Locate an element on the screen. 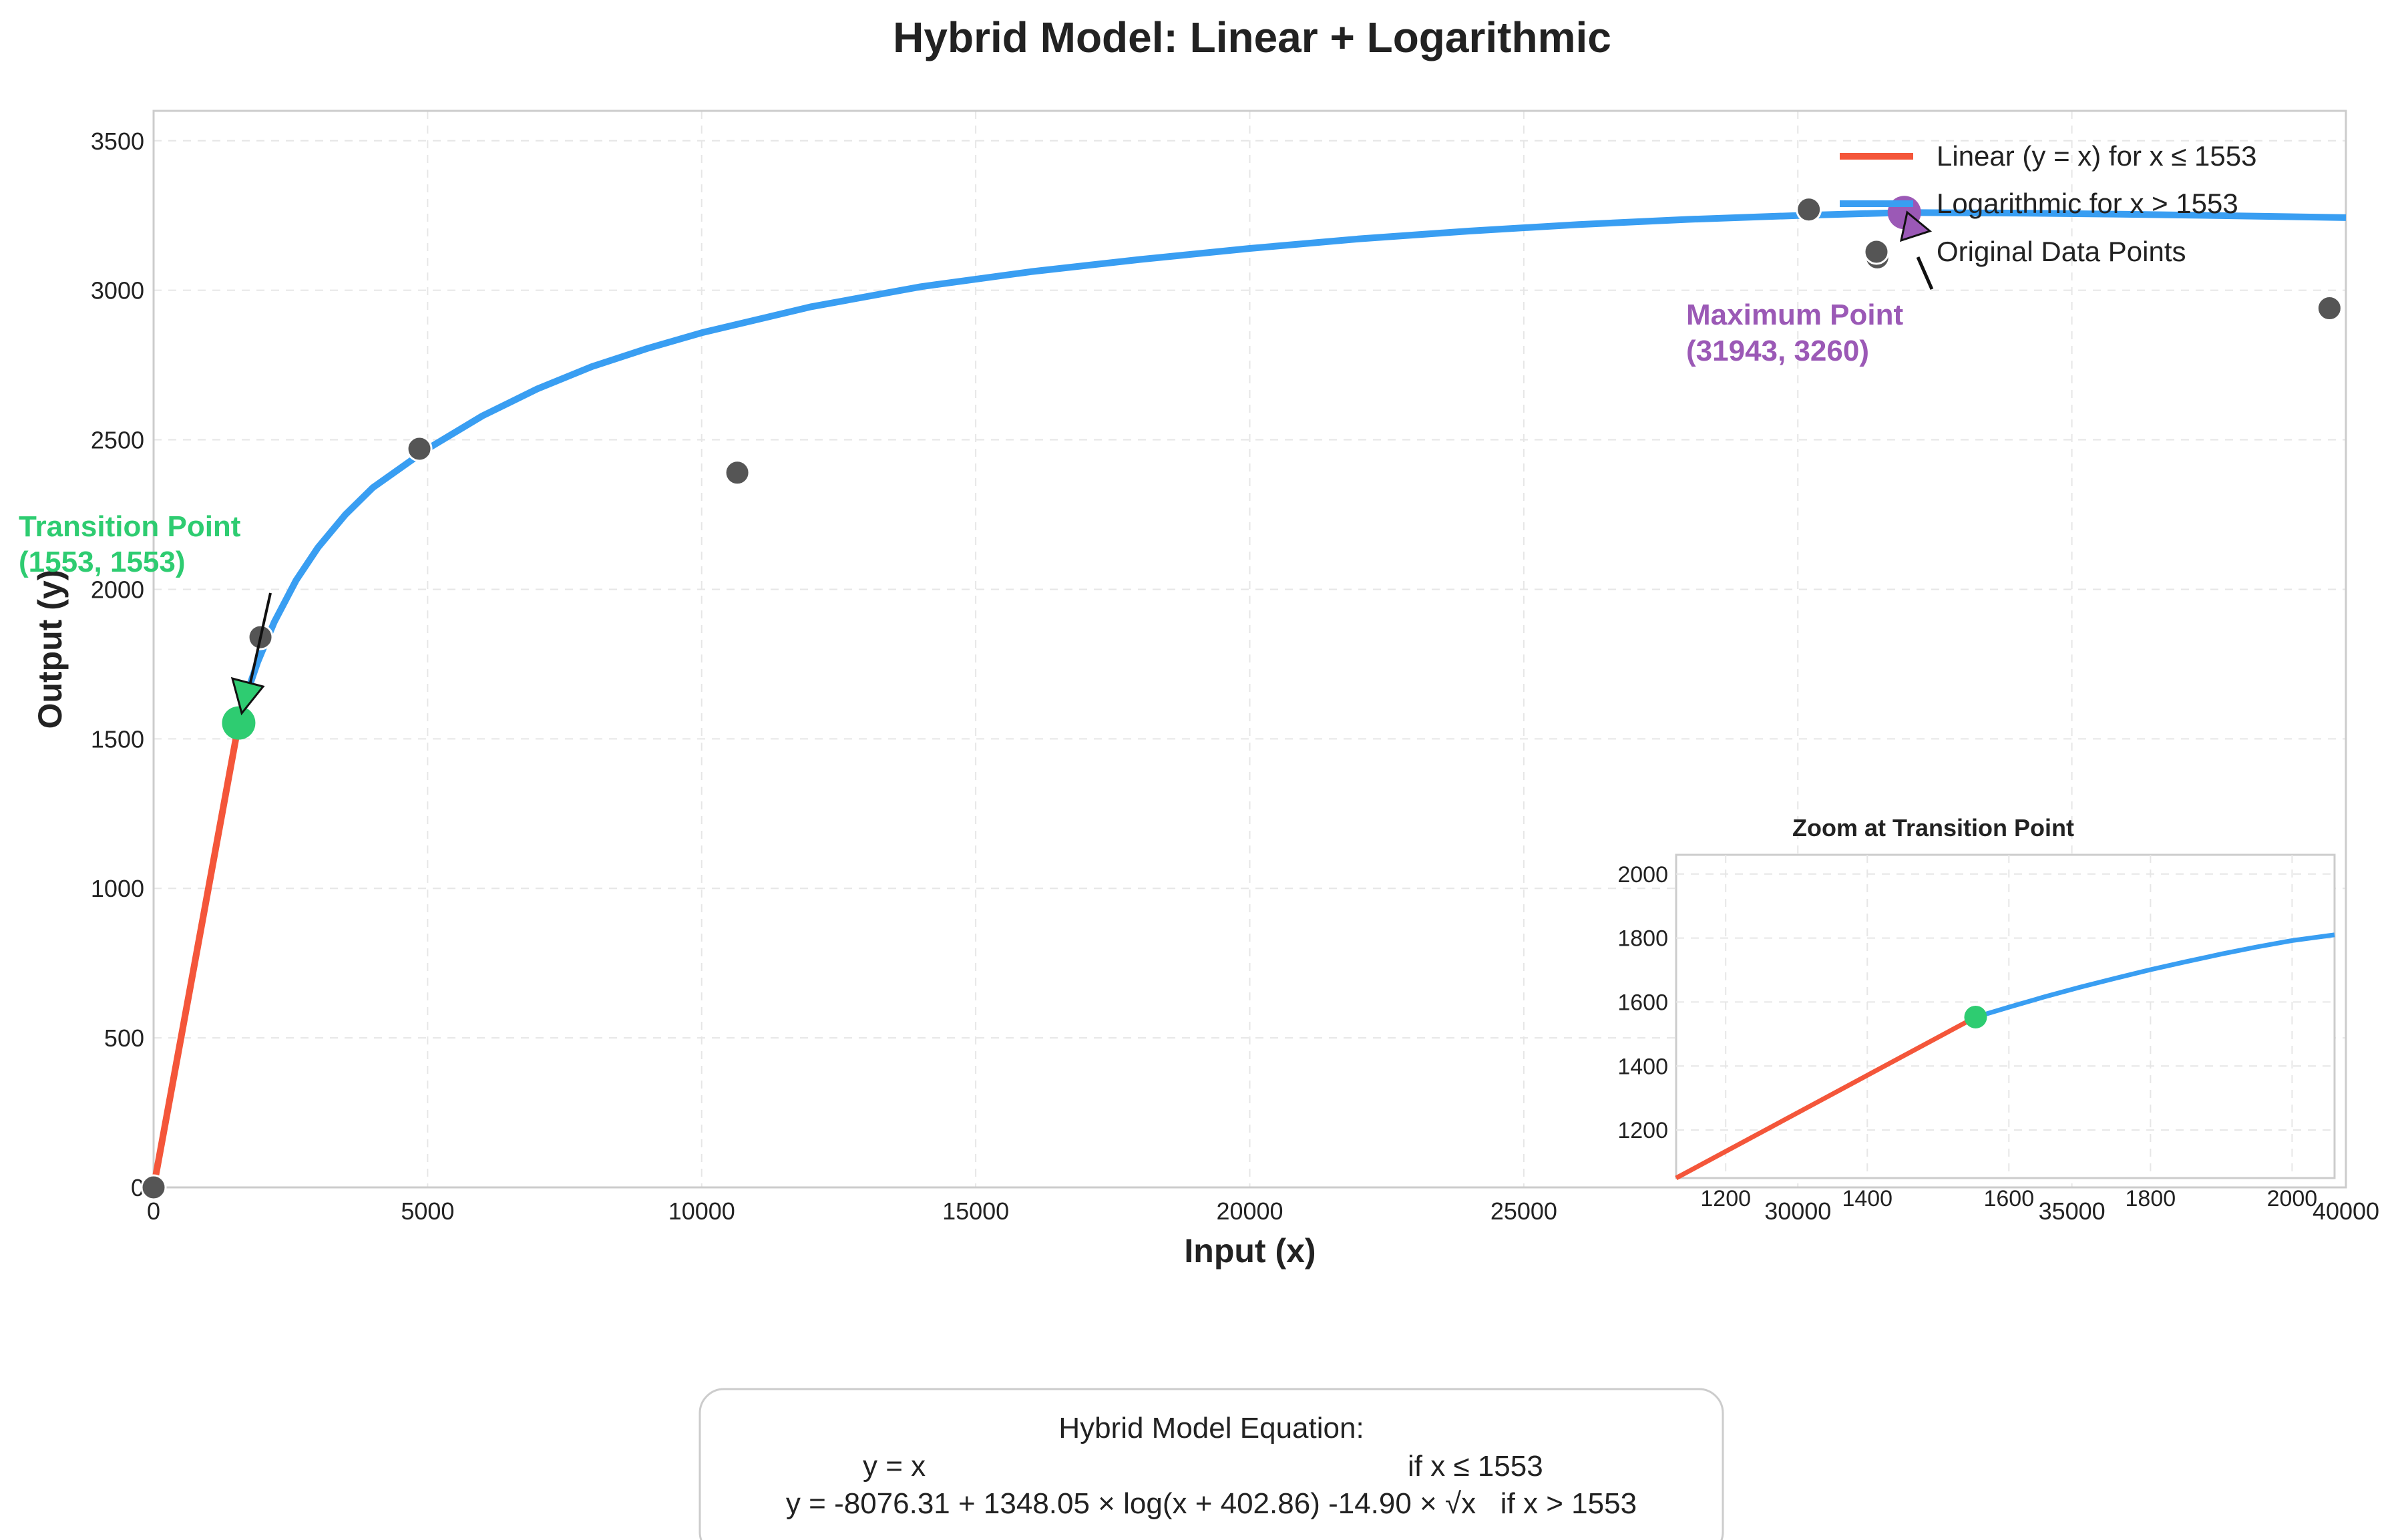 The image size is (2398, 1540). equation-title: Hybrid Model Equation: is located at coordinates (1211, 1428).